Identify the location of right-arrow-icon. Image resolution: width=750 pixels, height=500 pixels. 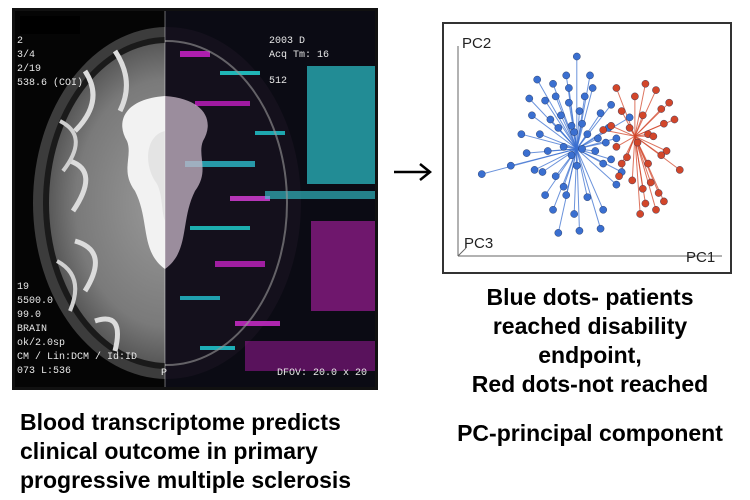
(413, 172).